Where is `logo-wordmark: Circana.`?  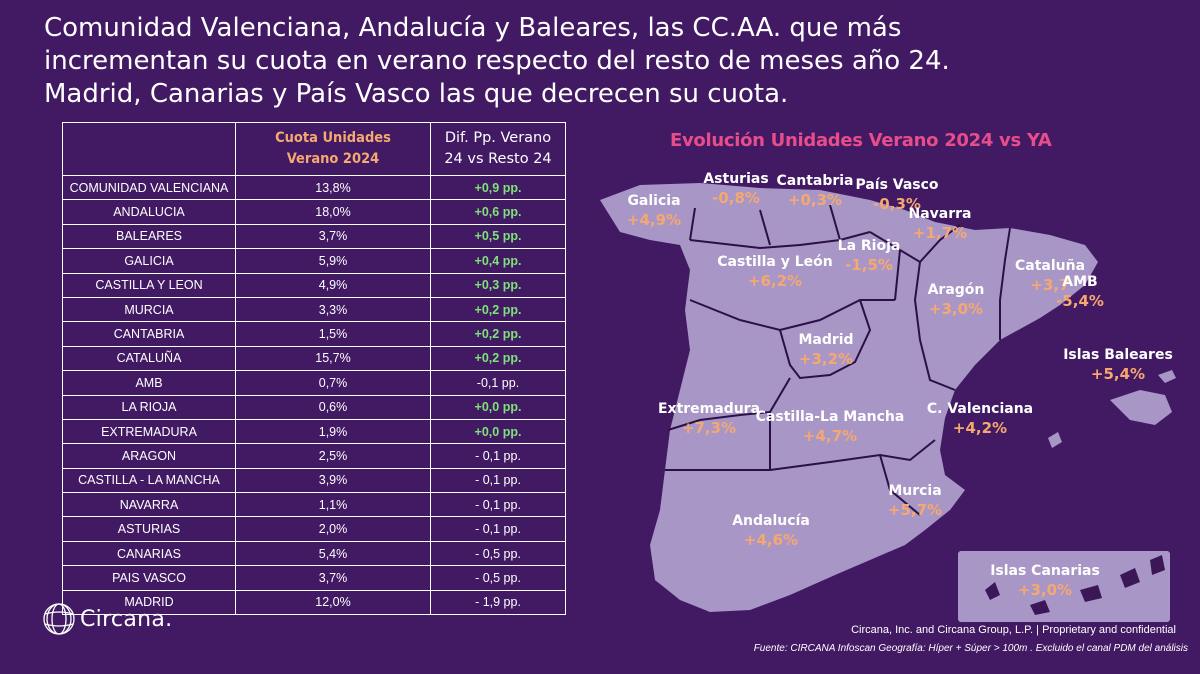
logo-wordmark: Circana. is located at coordinates (126, 619).